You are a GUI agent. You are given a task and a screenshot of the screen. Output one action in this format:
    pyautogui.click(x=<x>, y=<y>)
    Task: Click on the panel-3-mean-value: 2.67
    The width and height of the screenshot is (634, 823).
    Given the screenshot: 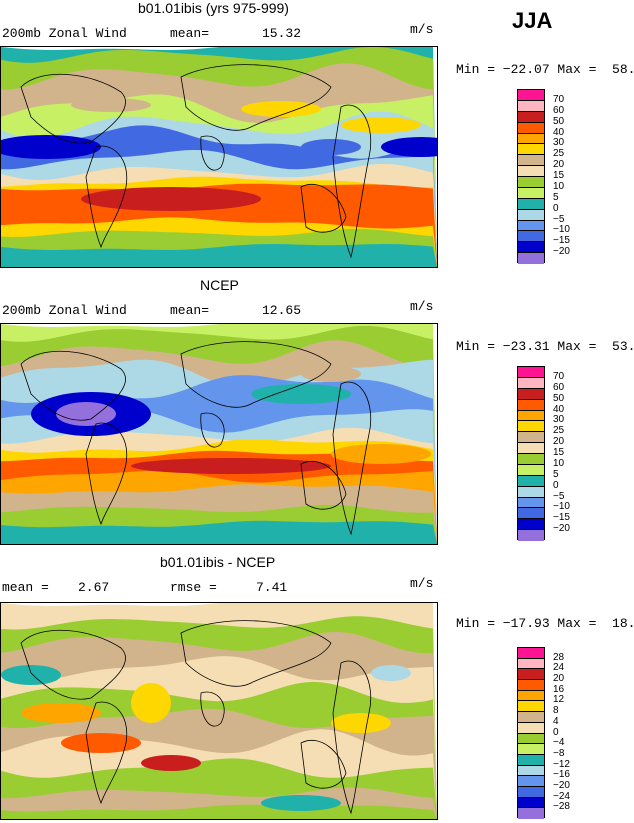 What is the action you would take?
    pyautogui.click(x=94, y=587)
    